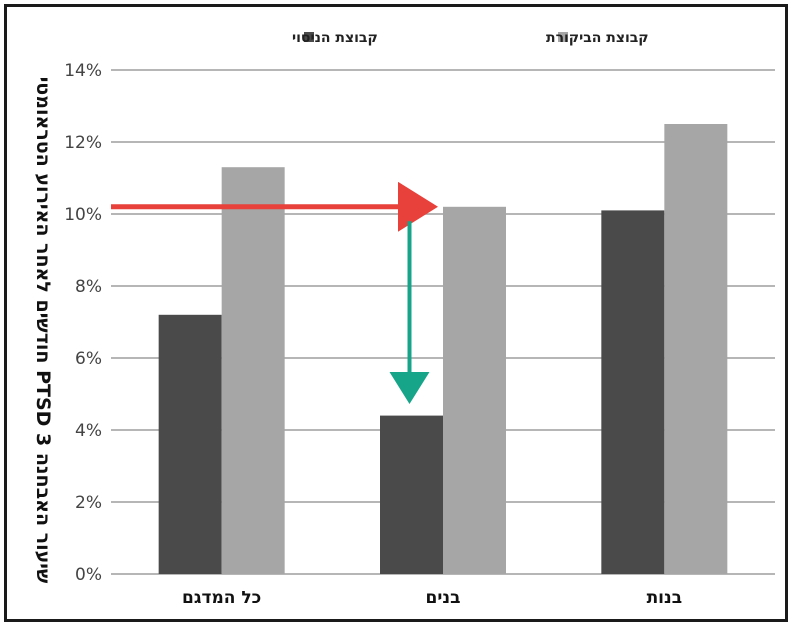 The image size is (798, 630). I want to click on legend-label: קבוצת הניסוי, so click(335, 38).